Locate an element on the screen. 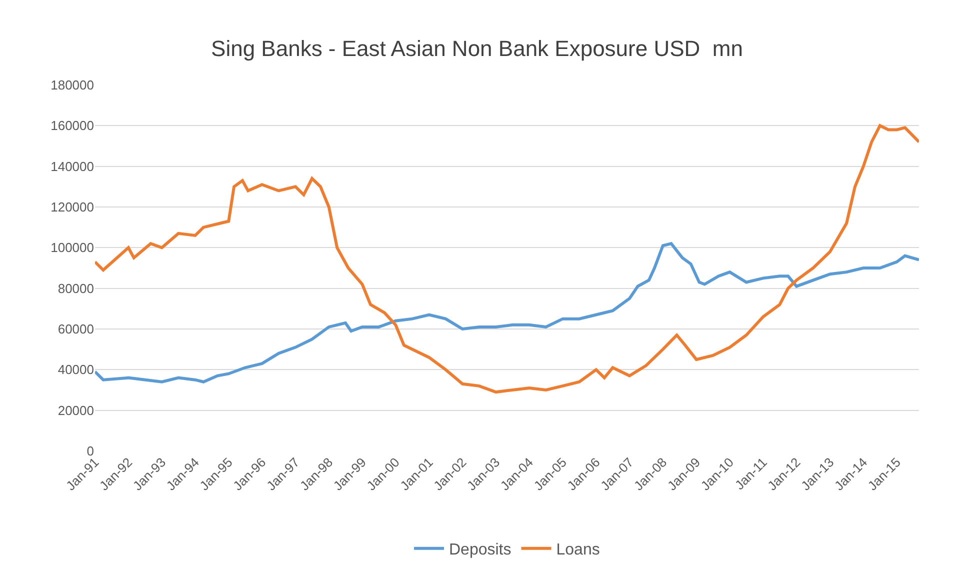 This screenshot has height=577, width=954. y-tick-label: 80000 is located at coordinates (76, 288).